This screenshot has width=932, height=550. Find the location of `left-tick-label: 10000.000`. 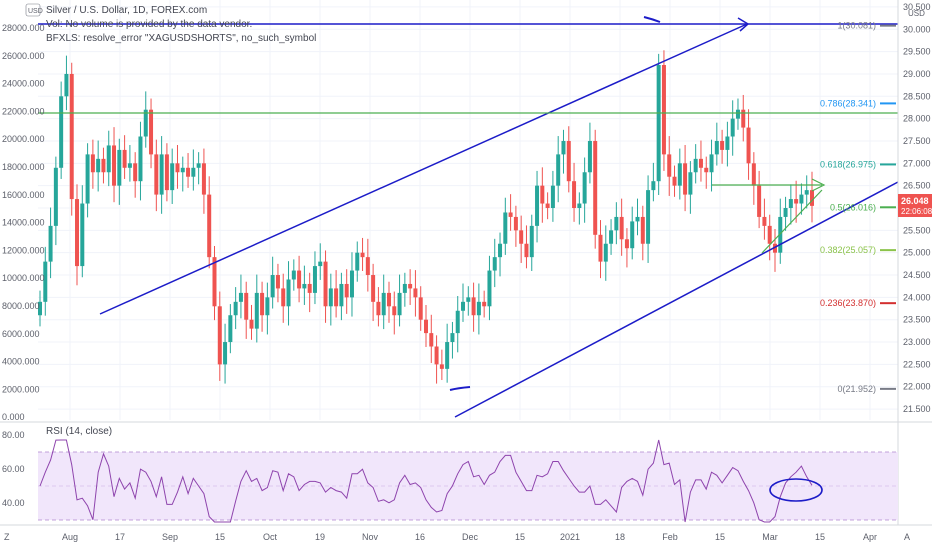

left-tick-label: 10000.000 is located at coordinates (23, 278).